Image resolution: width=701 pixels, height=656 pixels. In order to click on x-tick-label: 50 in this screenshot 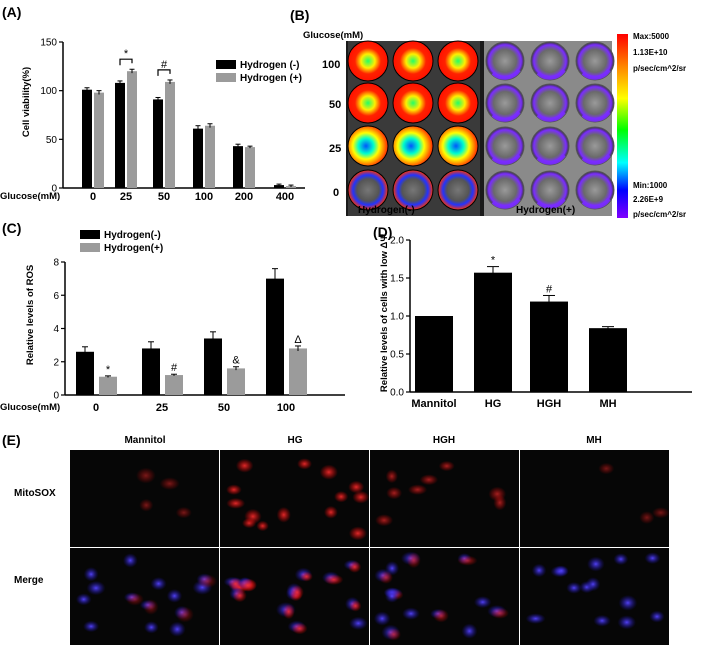, I will do `click(224, 408)`.